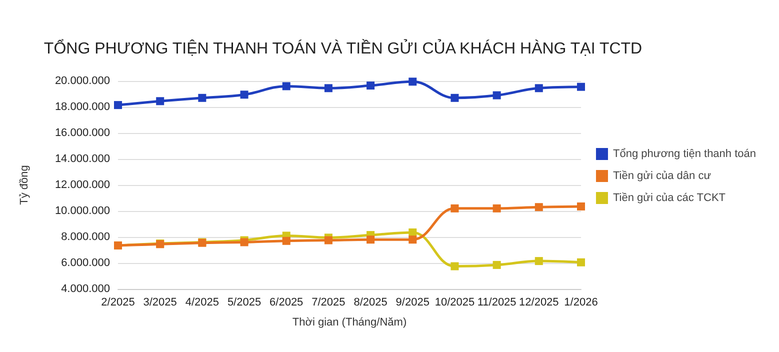 This screenshot has height=352, width=779. What do you see at coordinates (581, 302) in the screenshot?
I see `x-tick-label: 1/2026` at bounding box center [581, 302].